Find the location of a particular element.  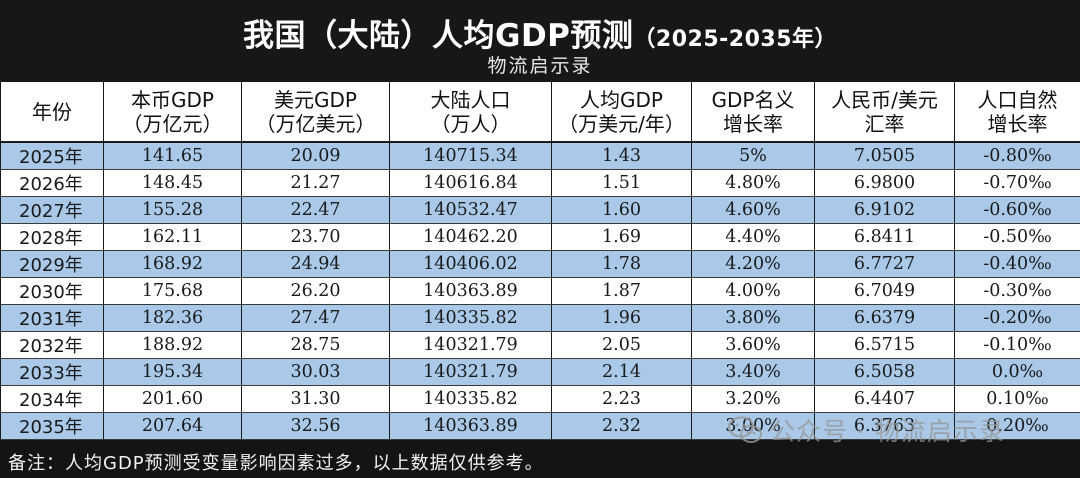

table-cell: -0.70‰ is located at coordinates (1017, 183).